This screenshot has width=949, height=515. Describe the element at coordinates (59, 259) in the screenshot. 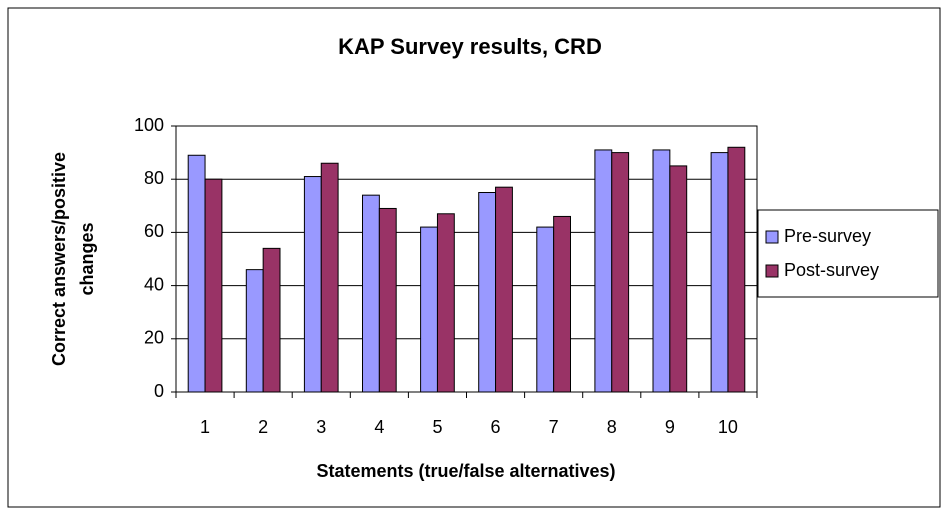

I see `y-axis-label: Correct answers/positive` at that location.